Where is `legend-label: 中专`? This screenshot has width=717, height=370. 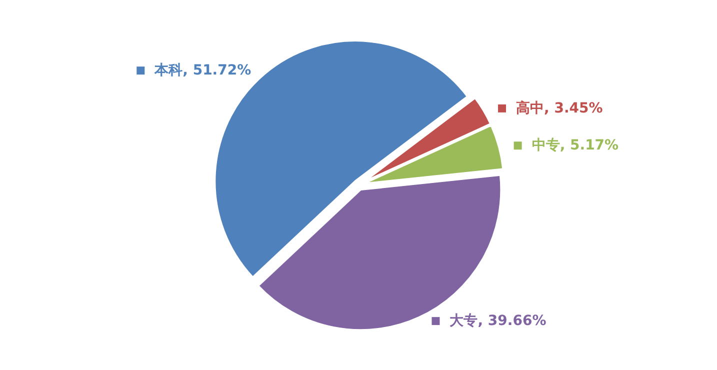
legend-label: 中专 is located at coordinates (546, 145).